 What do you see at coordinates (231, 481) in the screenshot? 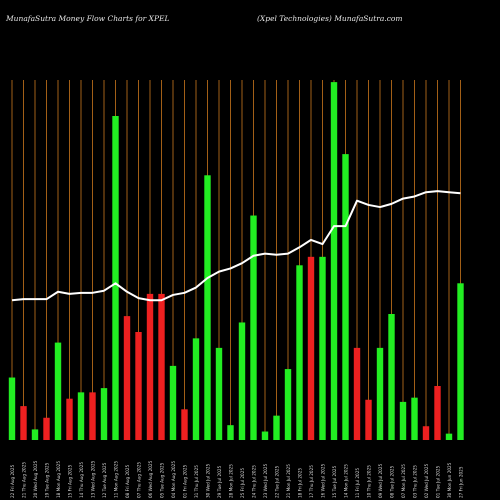
I see `x-tick-label: 28 Mon Jul 2025` at bounding box center [231, 481].